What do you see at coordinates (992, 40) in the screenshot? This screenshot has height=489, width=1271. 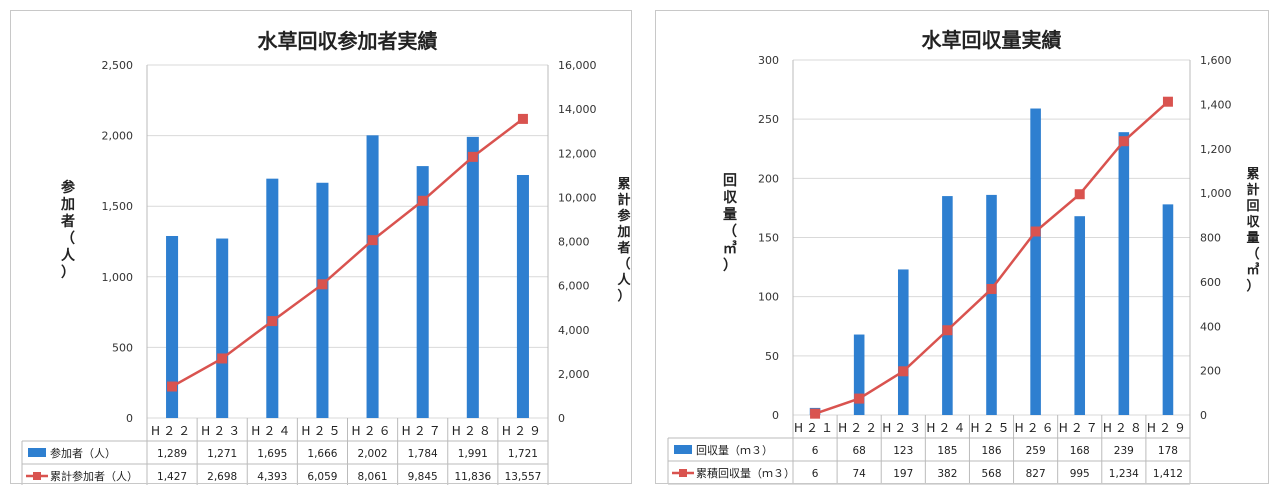 I see `chart-title: 水草回収量実績` at bounding box center [992, 40].